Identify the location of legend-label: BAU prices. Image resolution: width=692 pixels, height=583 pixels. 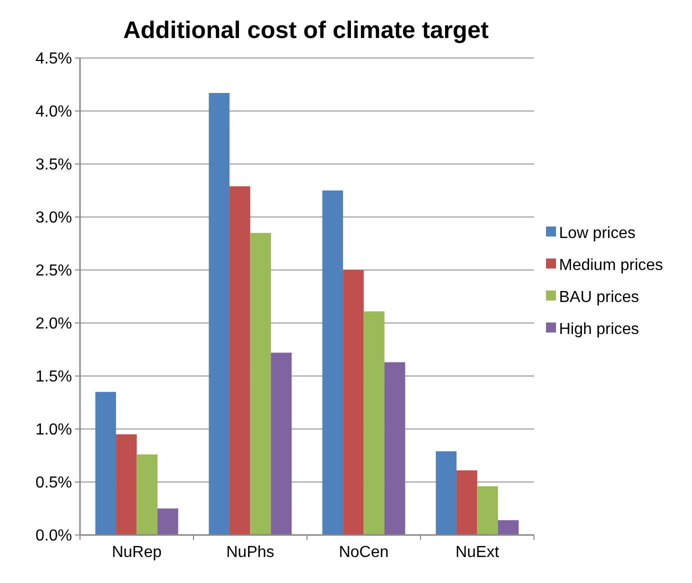
(599, 297).